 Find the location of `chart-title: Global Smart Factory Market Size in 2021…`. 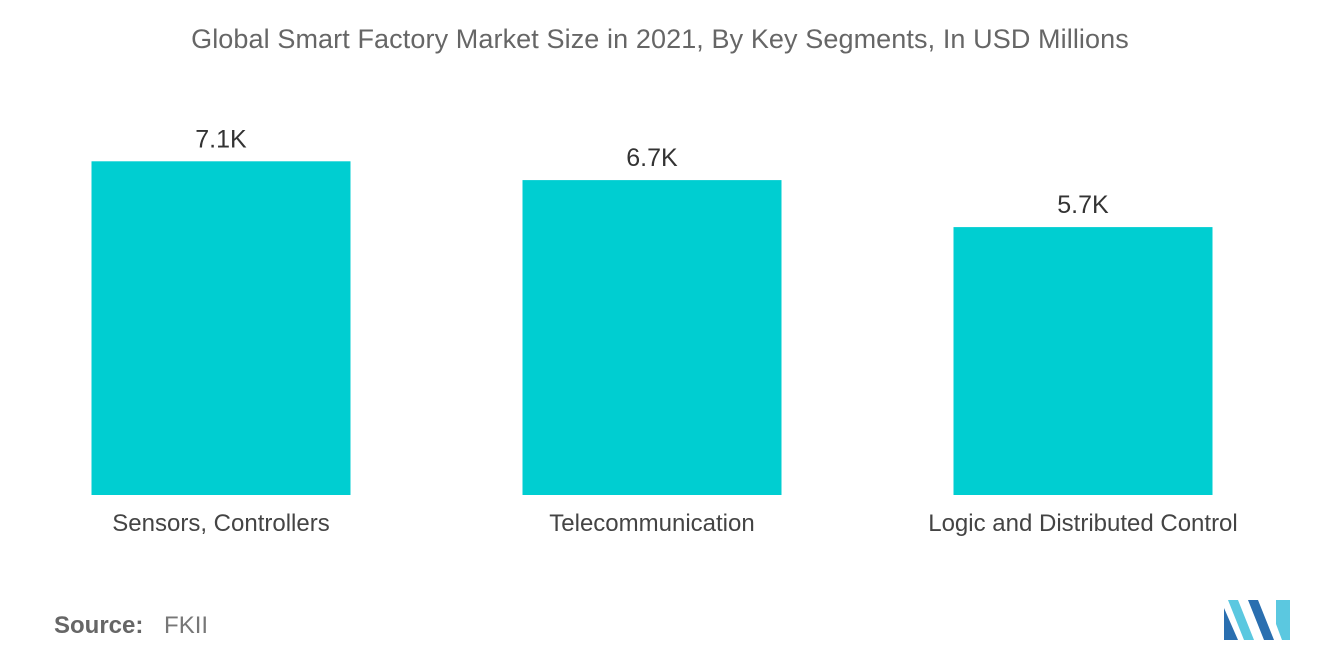

chart-title: Global Smart Factory Market Size in 2021… is located at coordinates (660, 39).